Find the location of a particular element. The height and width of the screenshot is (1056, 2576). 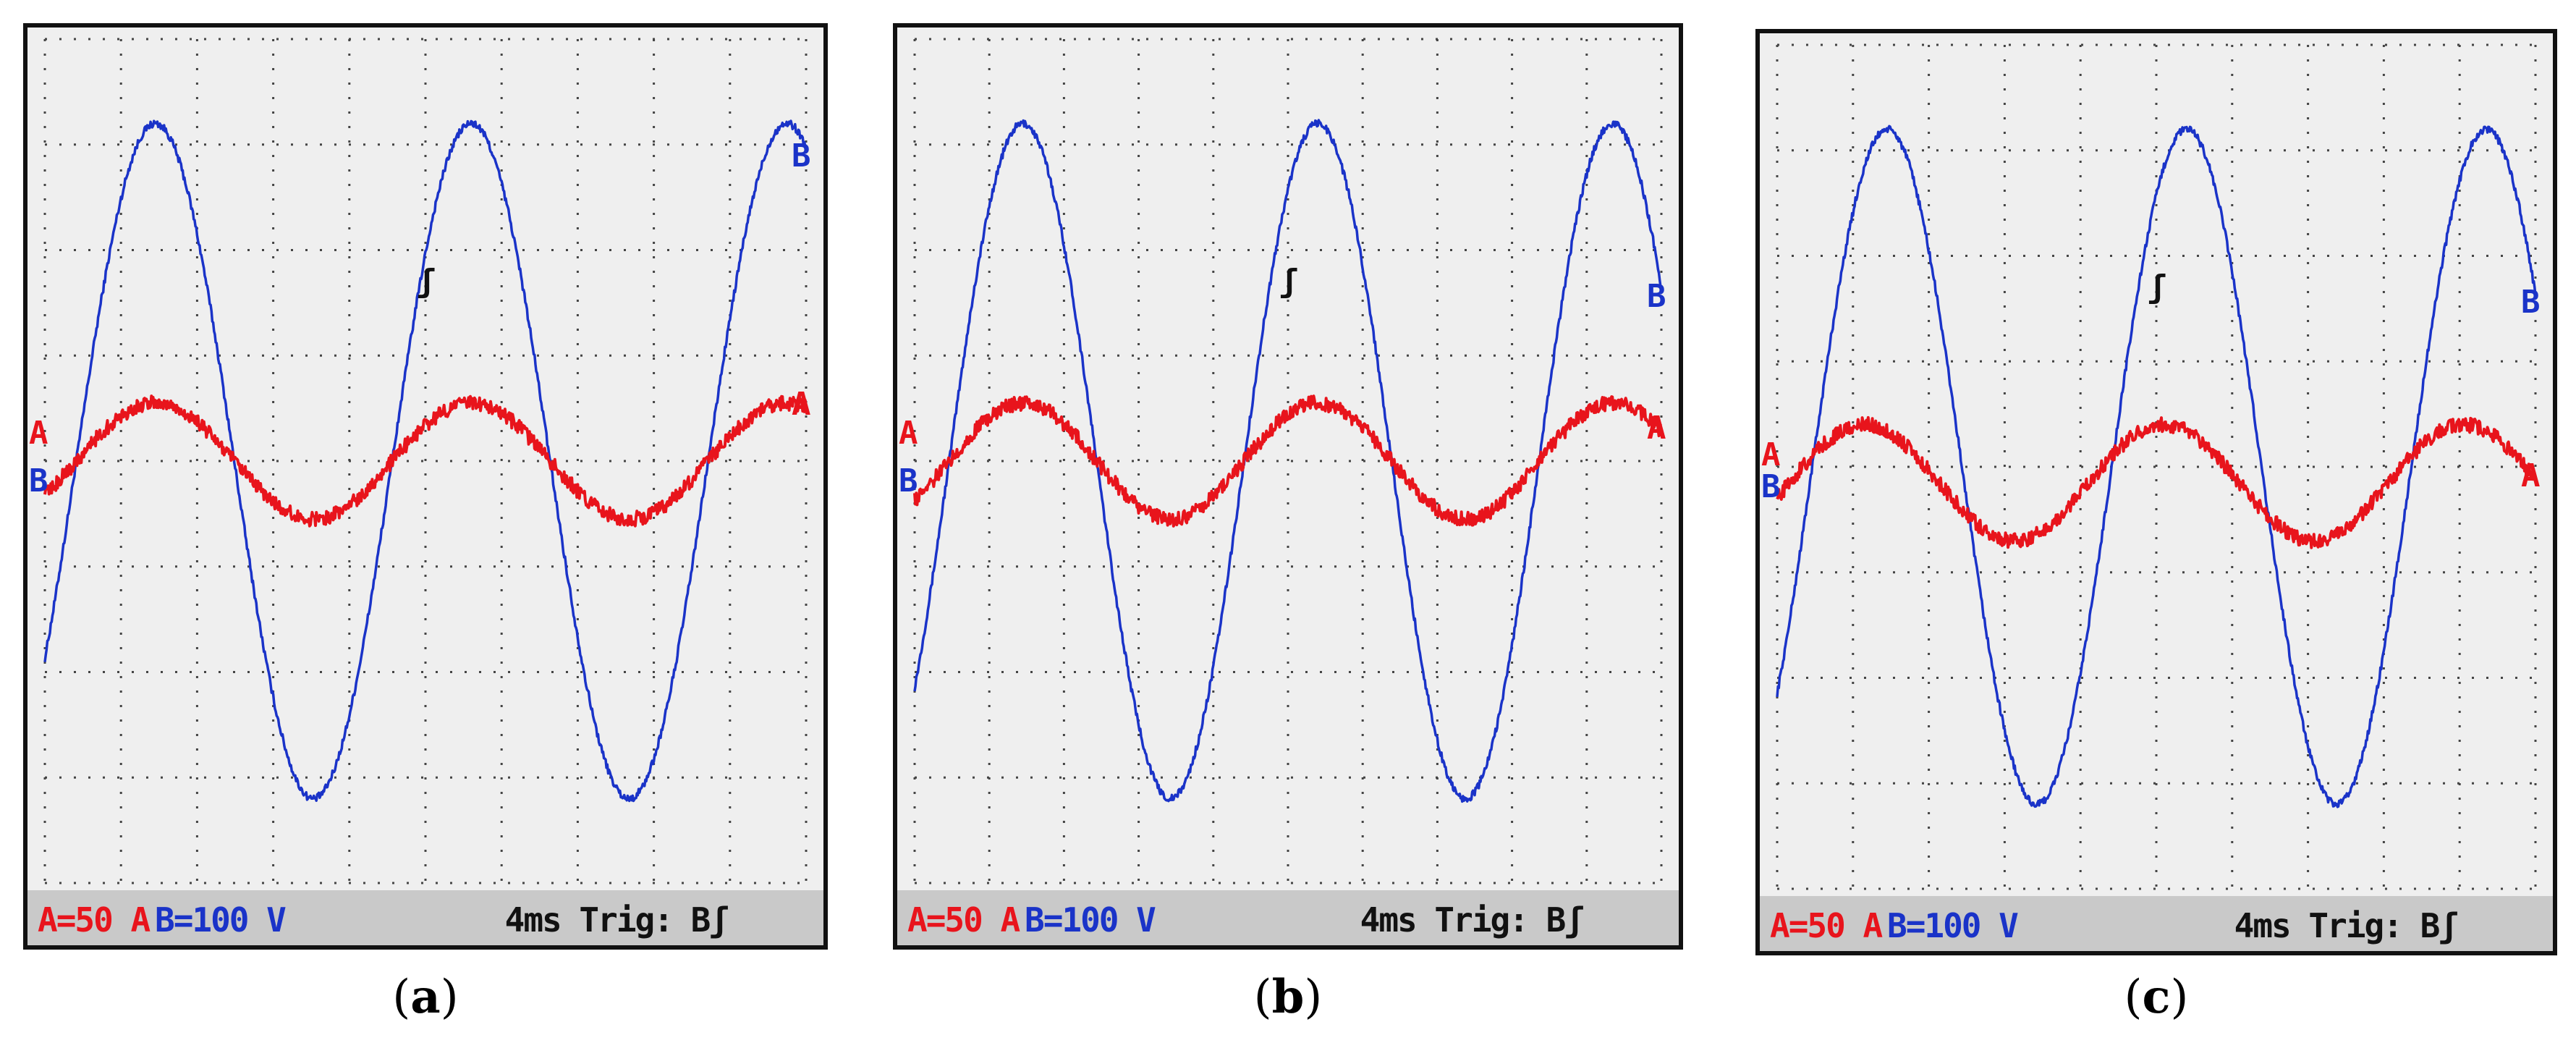

caption-b-letter: b is located at coordinates (1288, 997).